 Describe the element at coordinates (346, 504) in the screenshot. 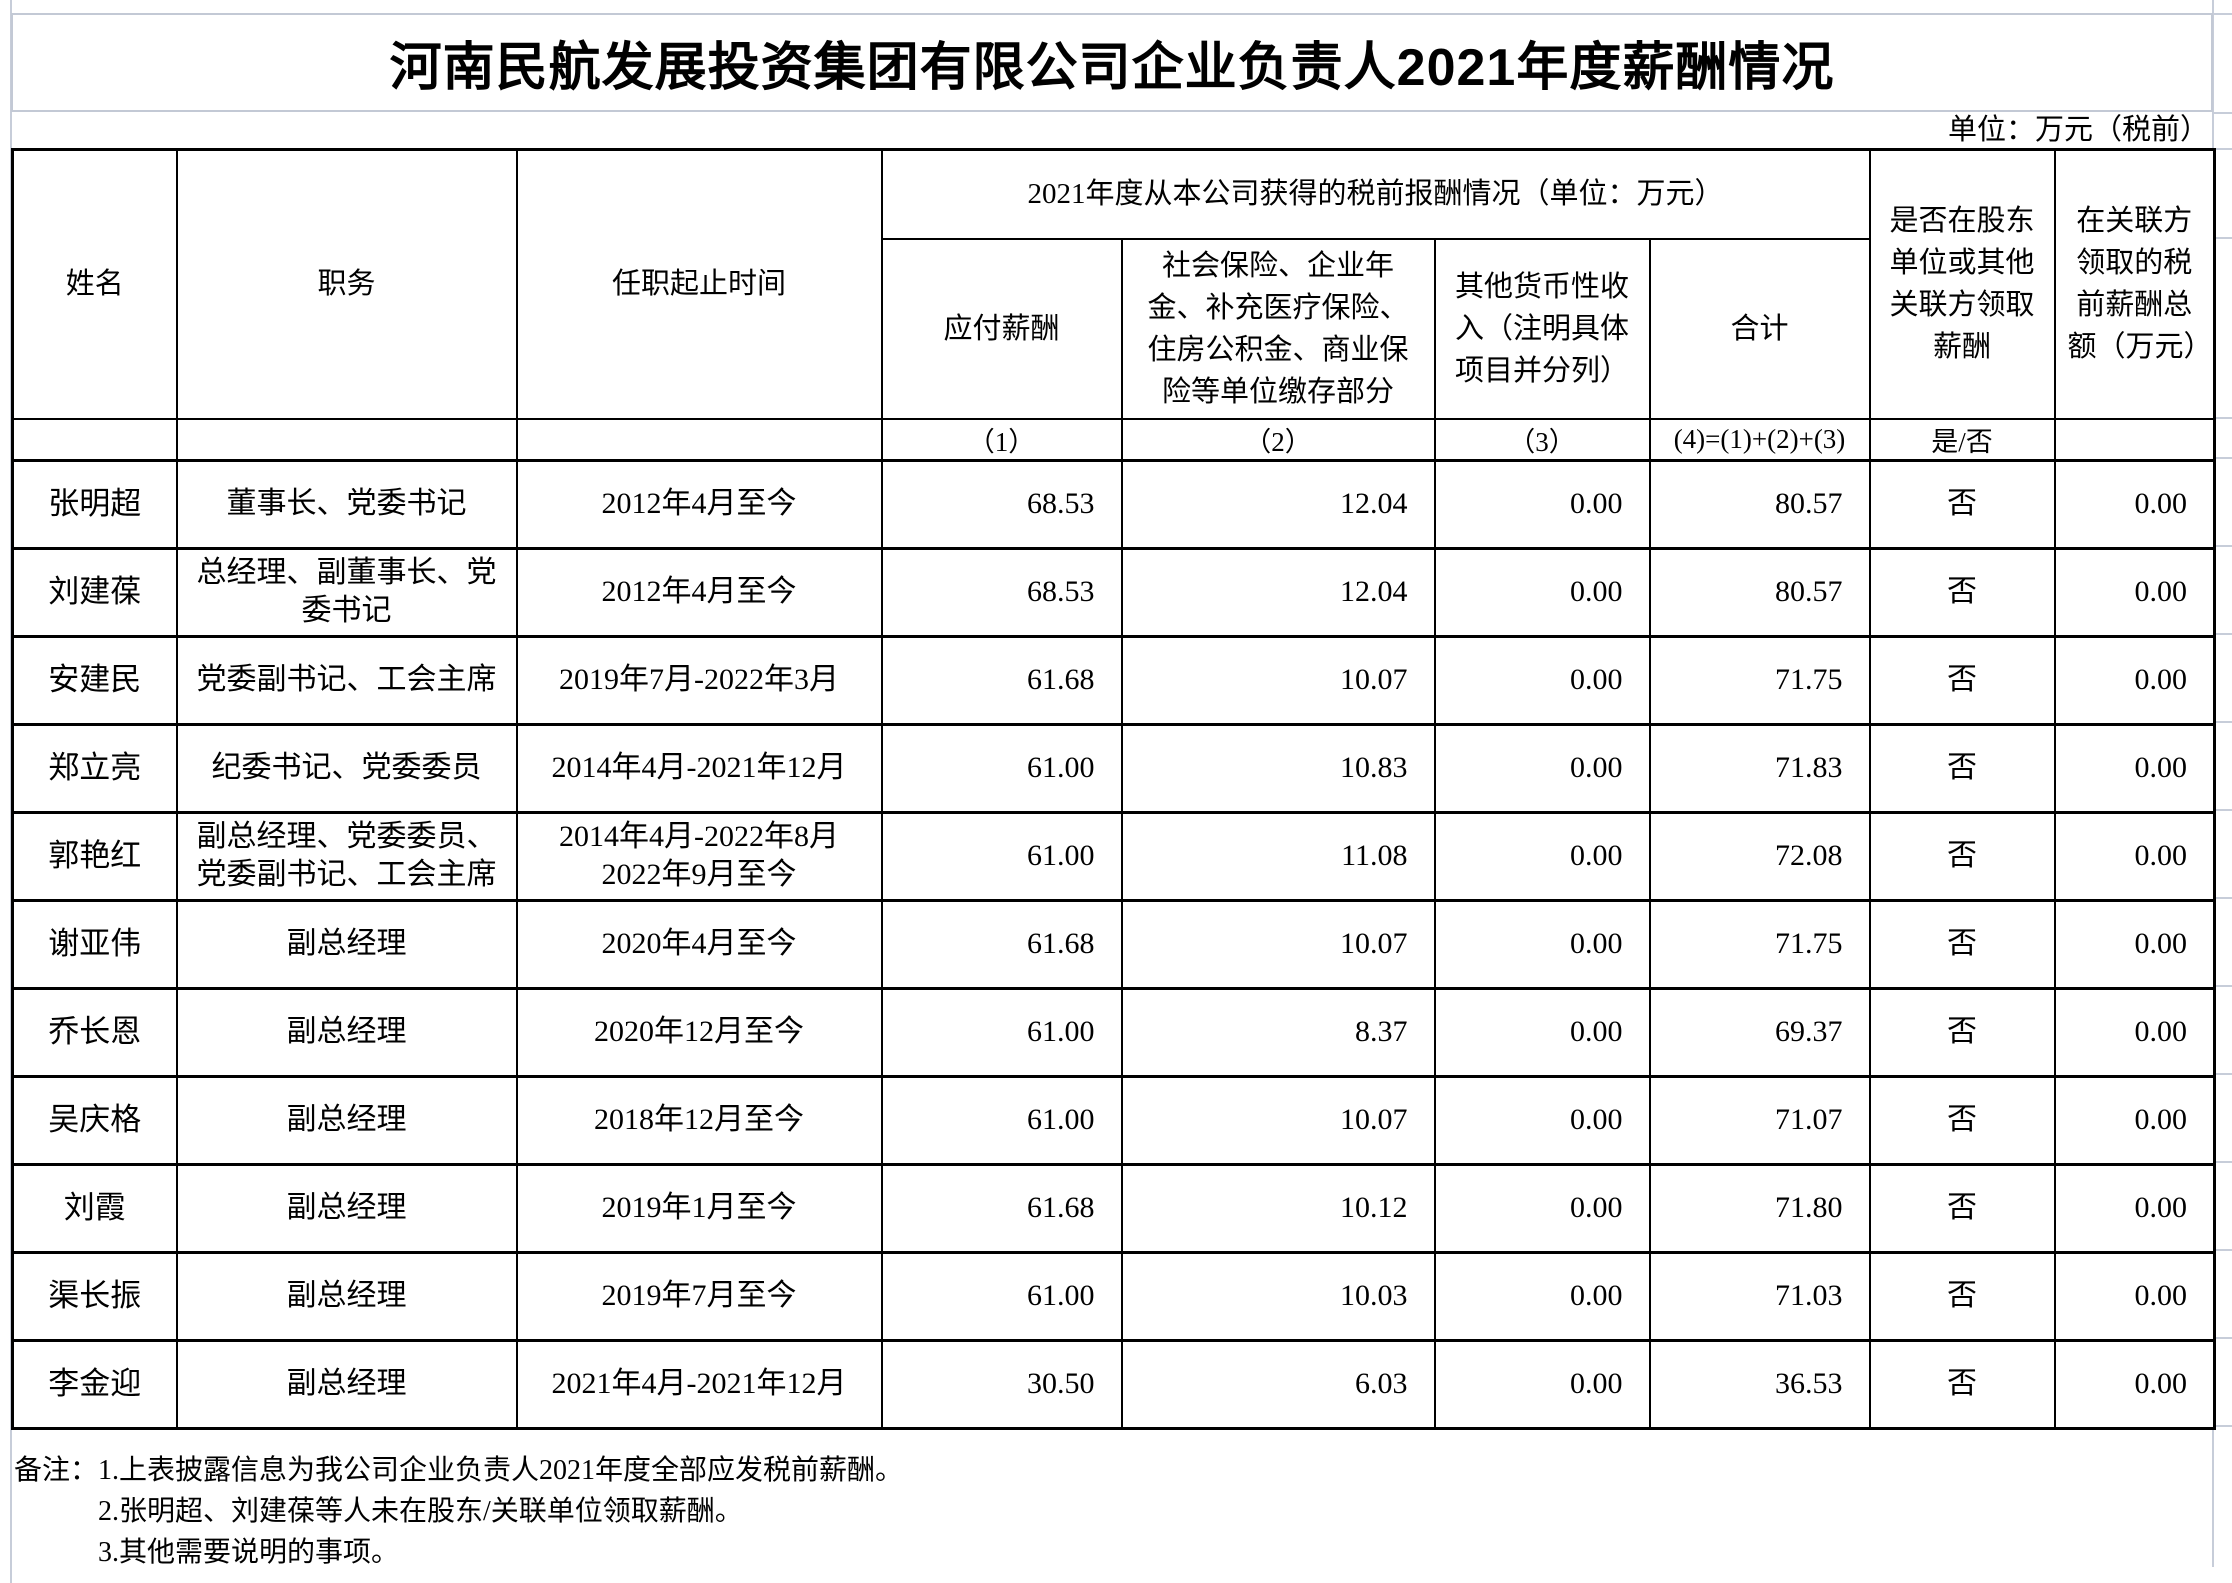

I see `cell-position: 董事长、党委书记` at that location.